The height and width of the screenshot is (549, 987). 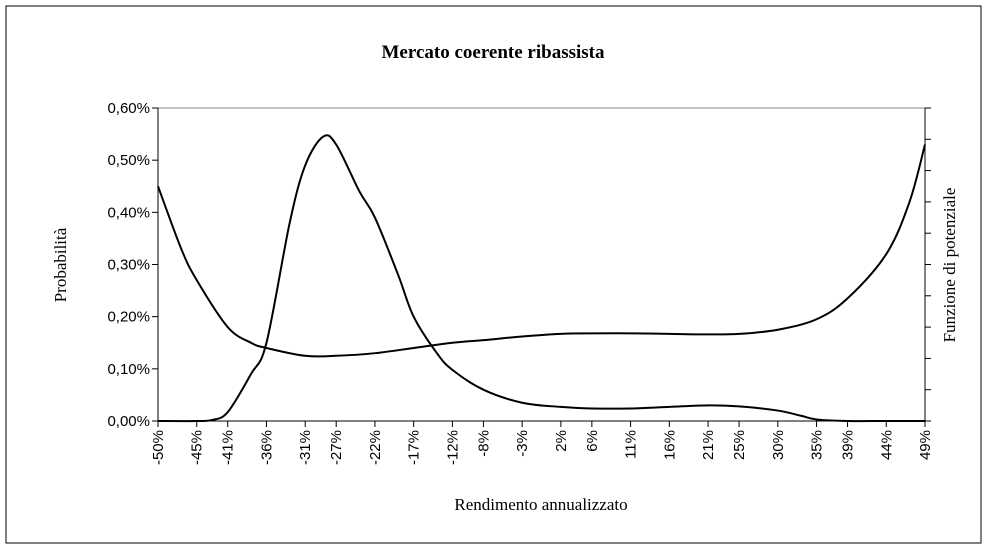 I want to click on chart-title: Mercato coerente ribassista, so click(x=493, y=52).